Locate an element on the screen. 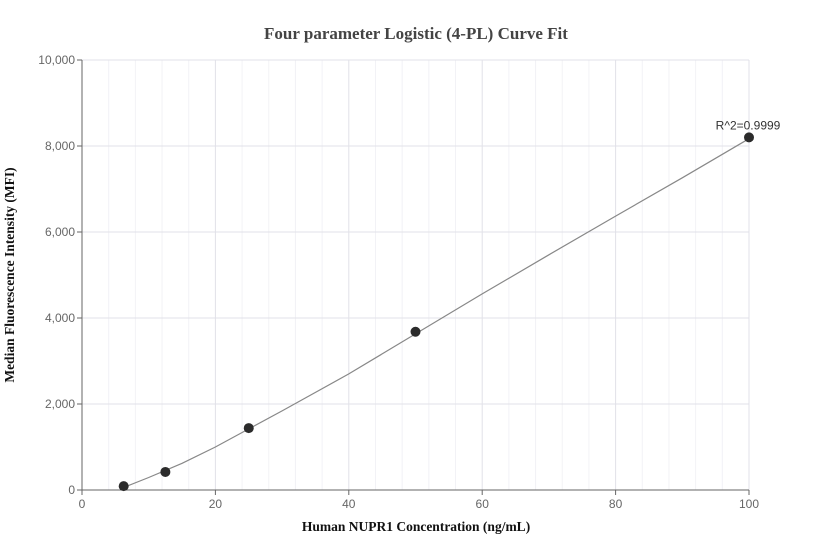  x-tick-label: 40 is located at coordinates (349, 504).